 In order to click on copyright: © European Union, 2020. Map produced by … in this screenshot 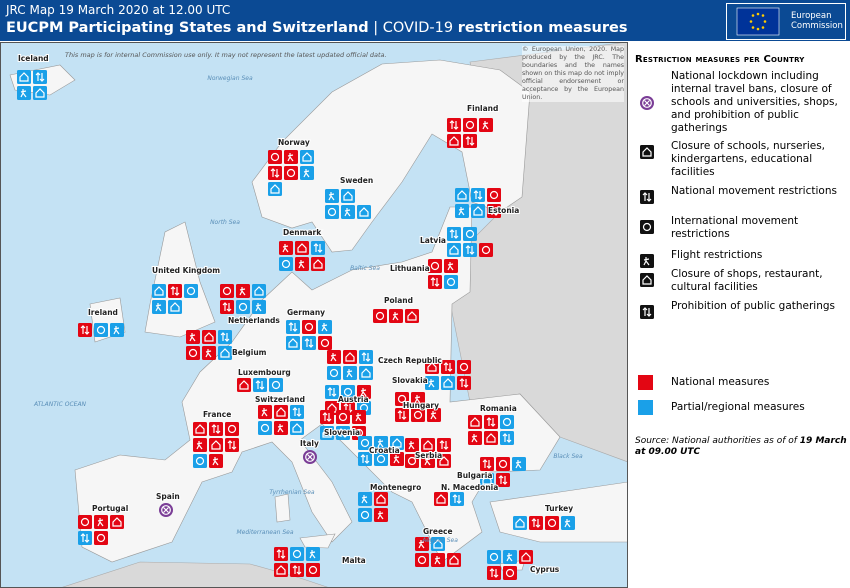, I will do `click(573, 74)`.